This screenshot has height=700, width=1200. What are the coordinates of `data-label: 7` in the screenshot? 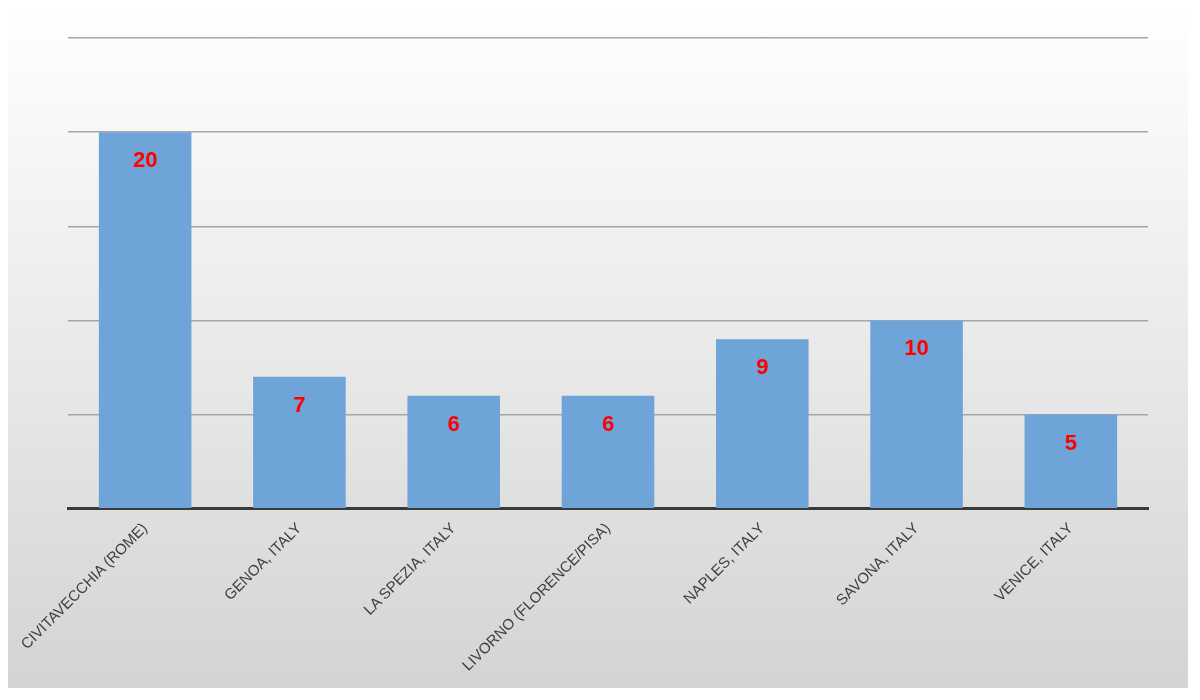 It's located at (299, 404).